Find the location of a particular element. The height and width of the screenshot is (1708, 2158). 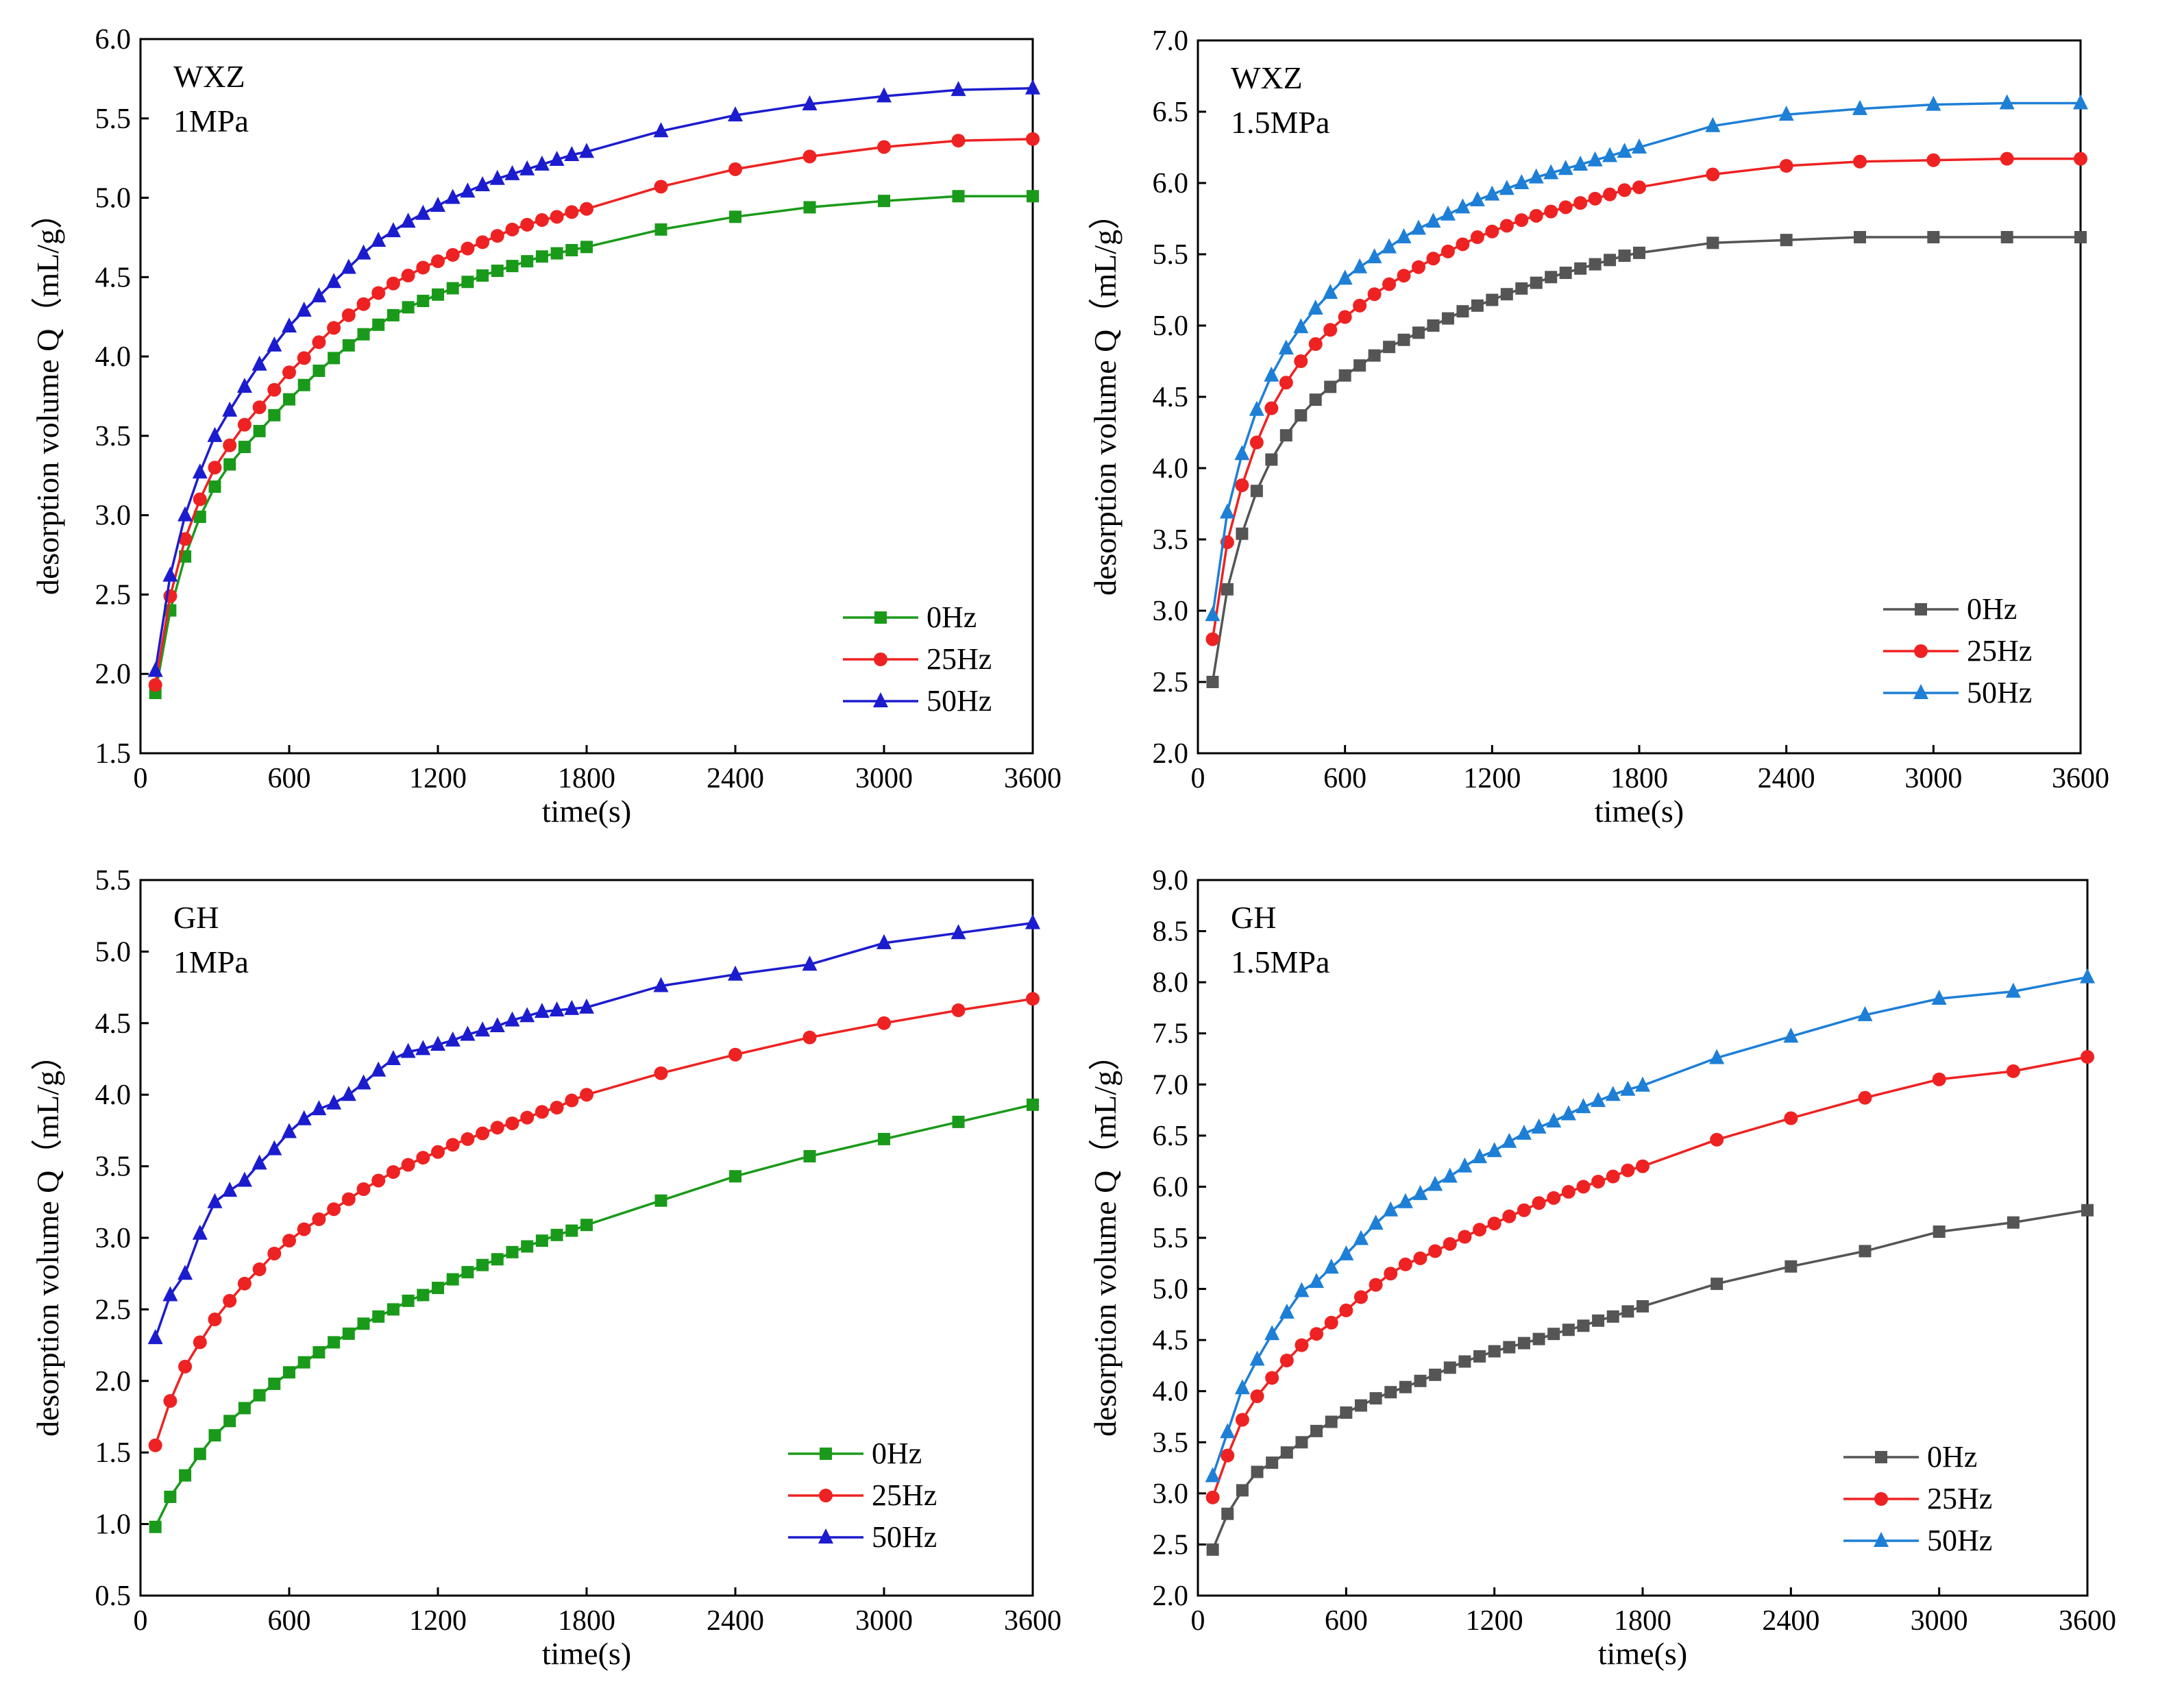

y-tick-label: 3.5 is located at coordinates (113, 437).